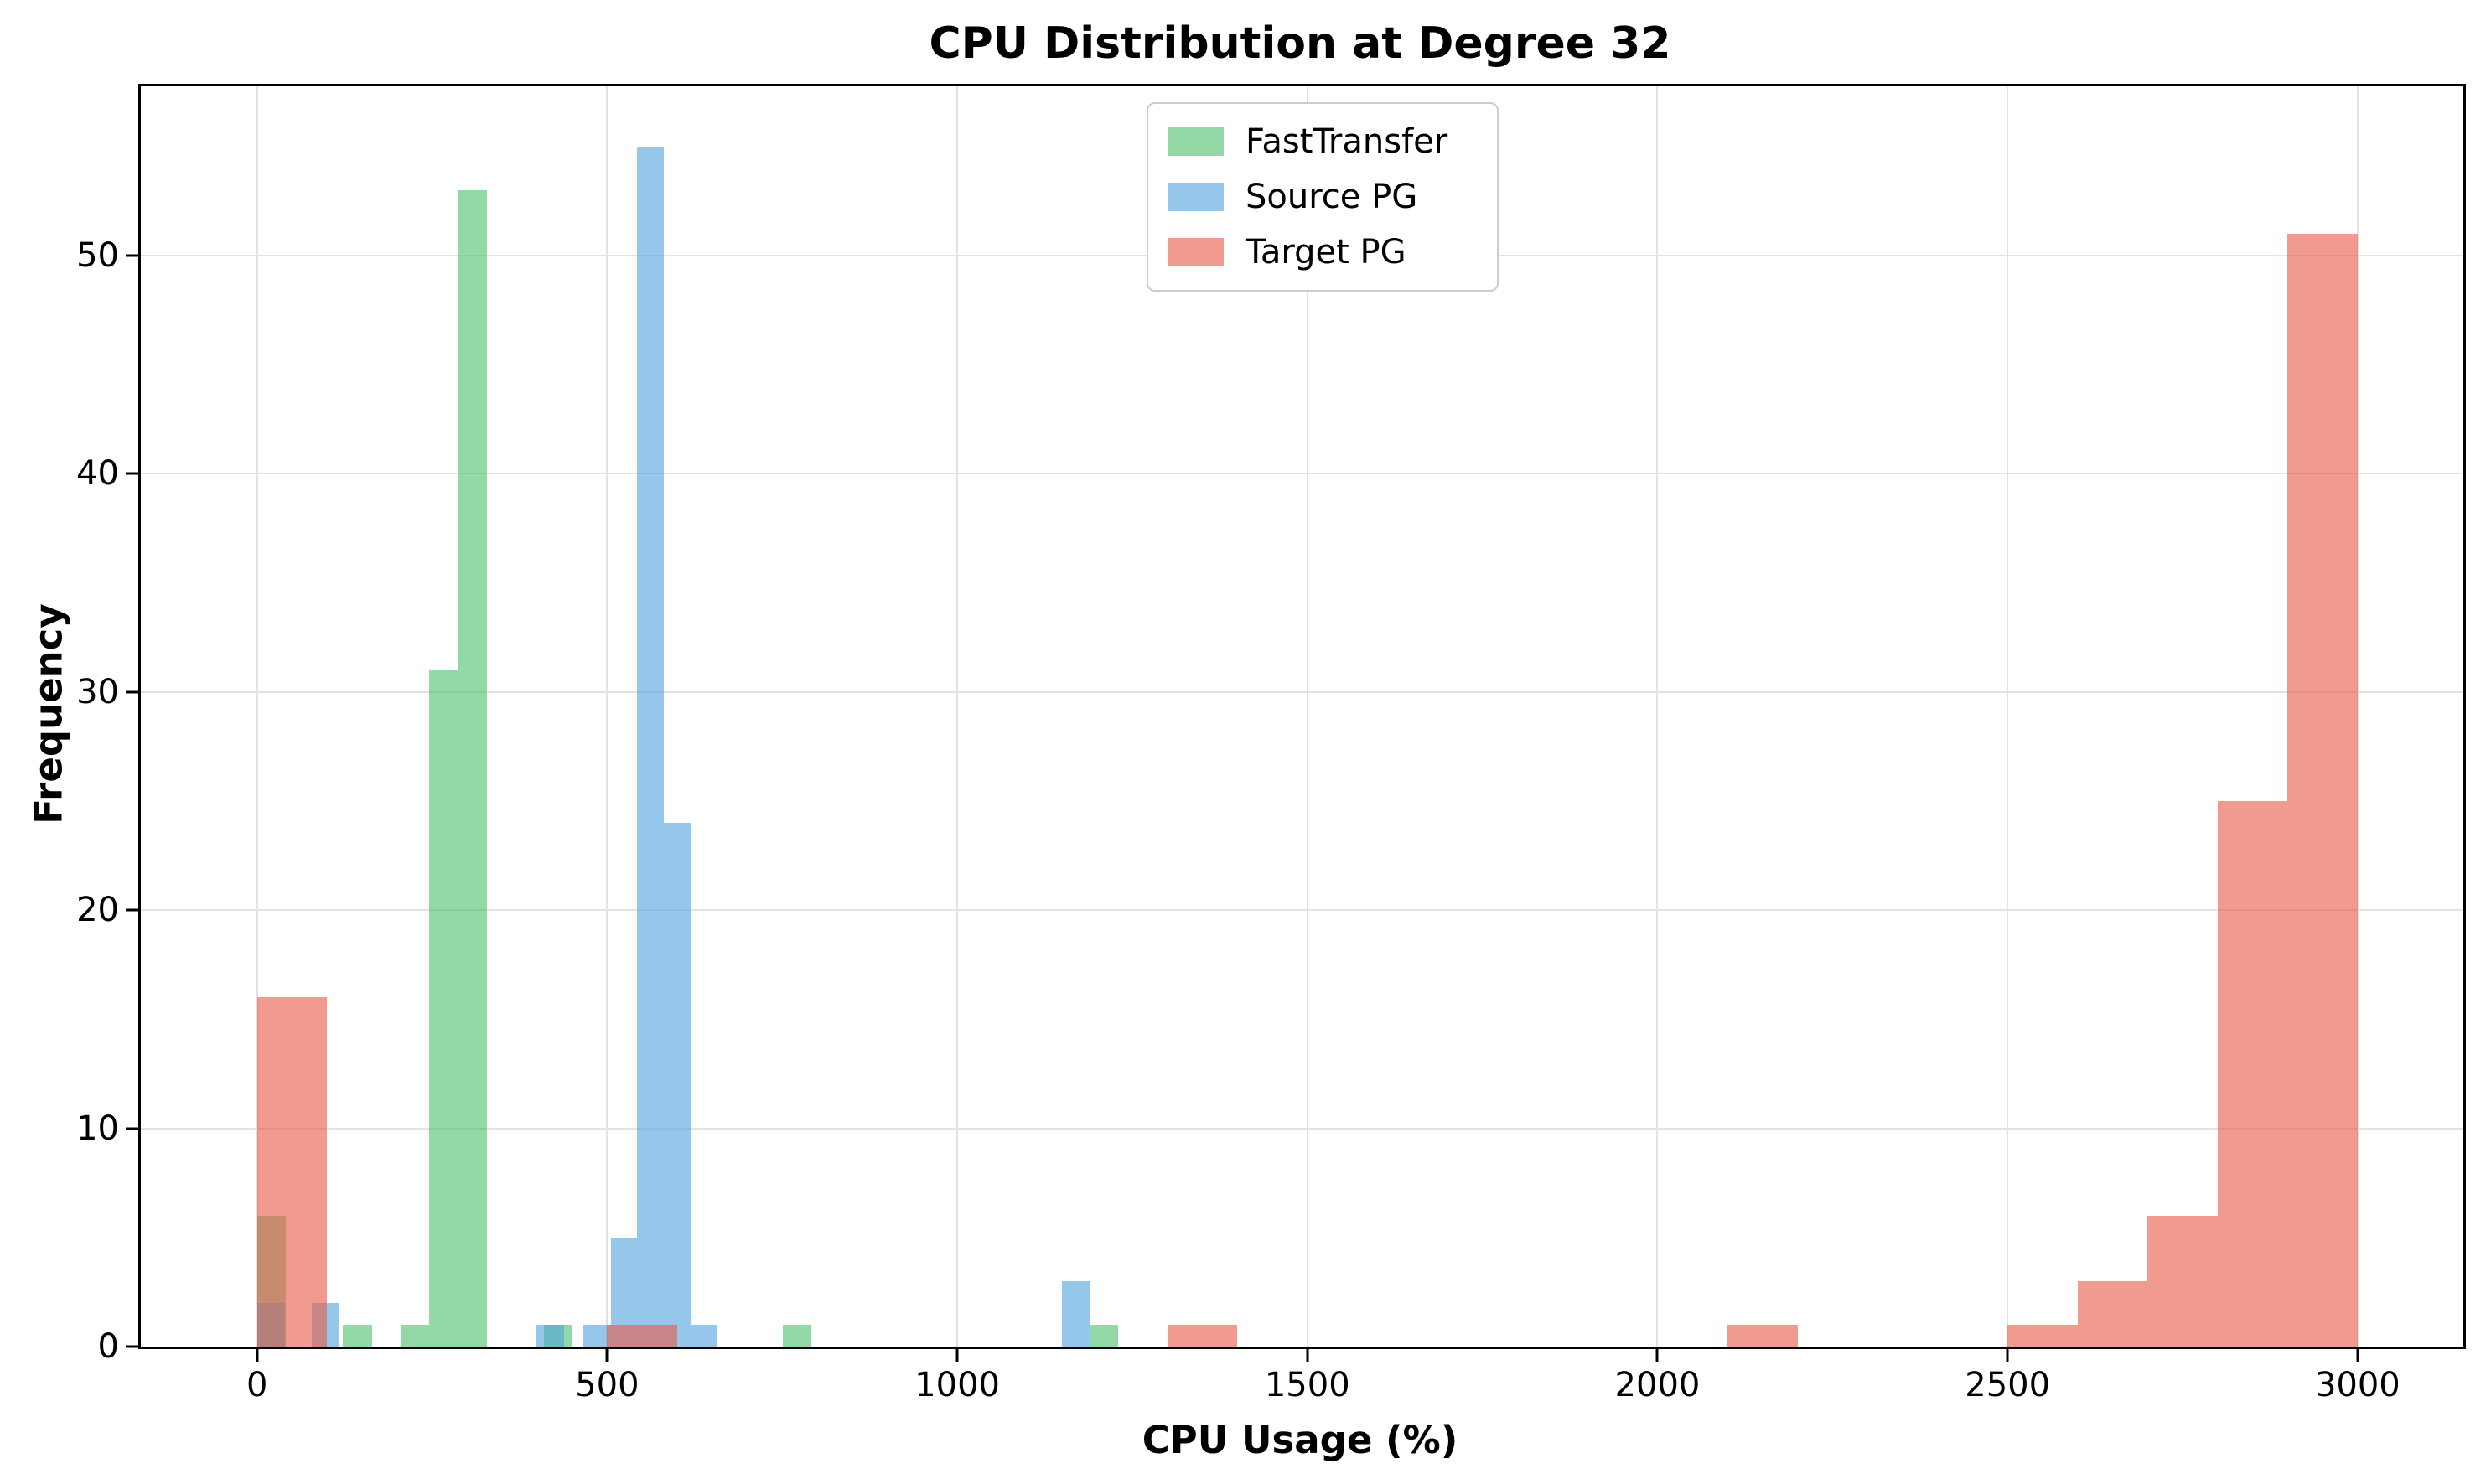  What do you see at coordinates (2008, 1385) in the screenshot?
I see `x-tick-label-2500: 2500` at bounding box center [2008, 1385].